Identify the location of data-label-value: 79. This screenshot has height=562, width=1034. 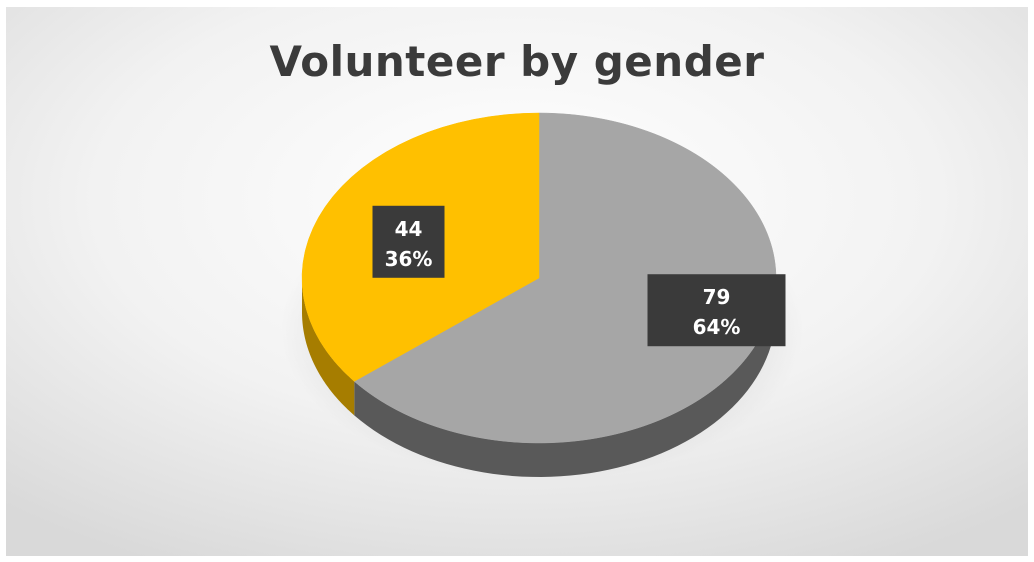
(717, 297).